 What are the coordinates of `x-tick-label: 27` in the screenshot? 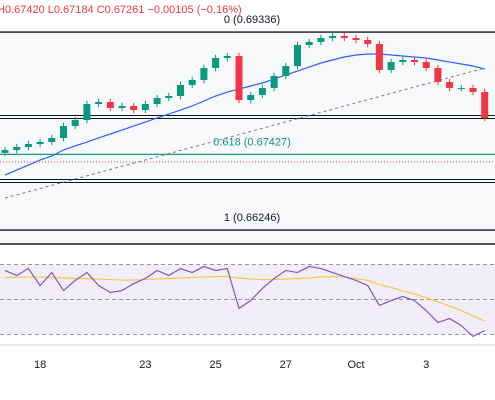 It's located at (286, 365).